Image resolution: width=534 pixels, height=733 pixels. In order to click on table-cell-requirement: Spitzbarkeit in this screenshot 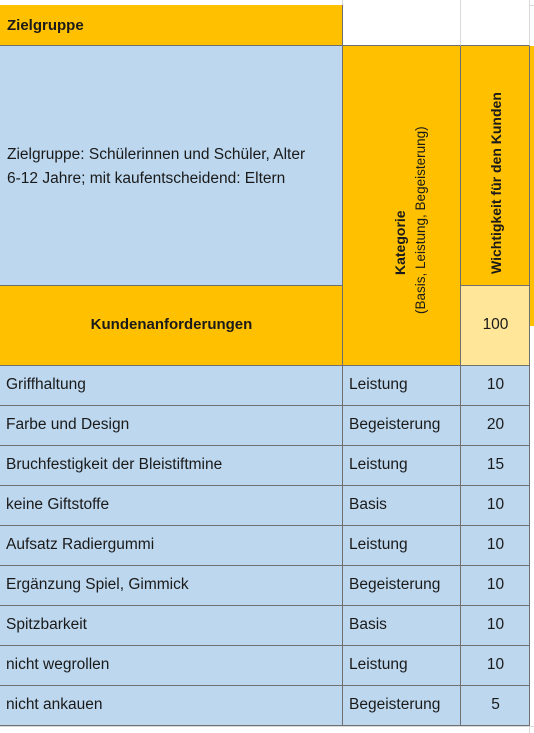, I will do `click(171, 626)`.